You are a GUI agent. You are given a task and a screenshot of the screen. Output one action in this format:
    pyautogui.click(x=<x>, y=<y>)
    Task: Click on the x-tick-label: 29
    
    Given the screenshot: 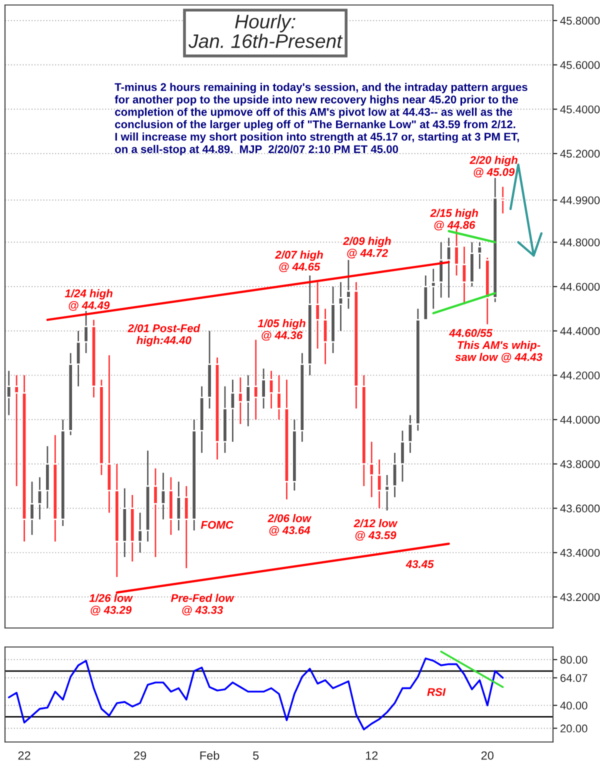 What is the action you would take?
    pyautogui.click(x=140, y=755)
    